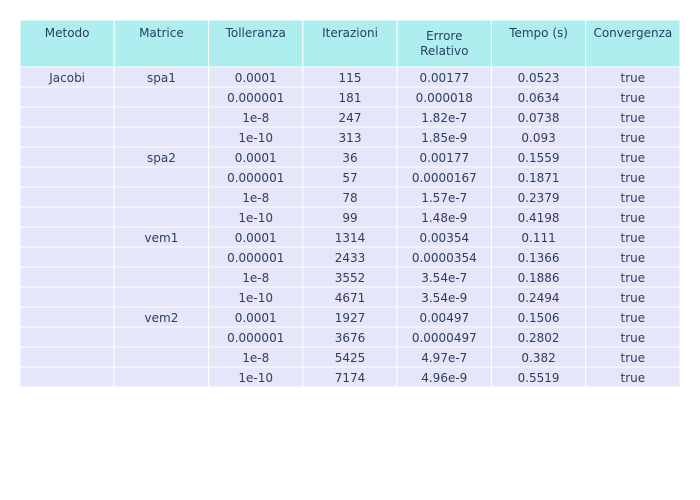 Image resolution: width=700 pixels, height=500 pixels. I want to click on cell-tempo-s: 0.382, so click(538, 358).